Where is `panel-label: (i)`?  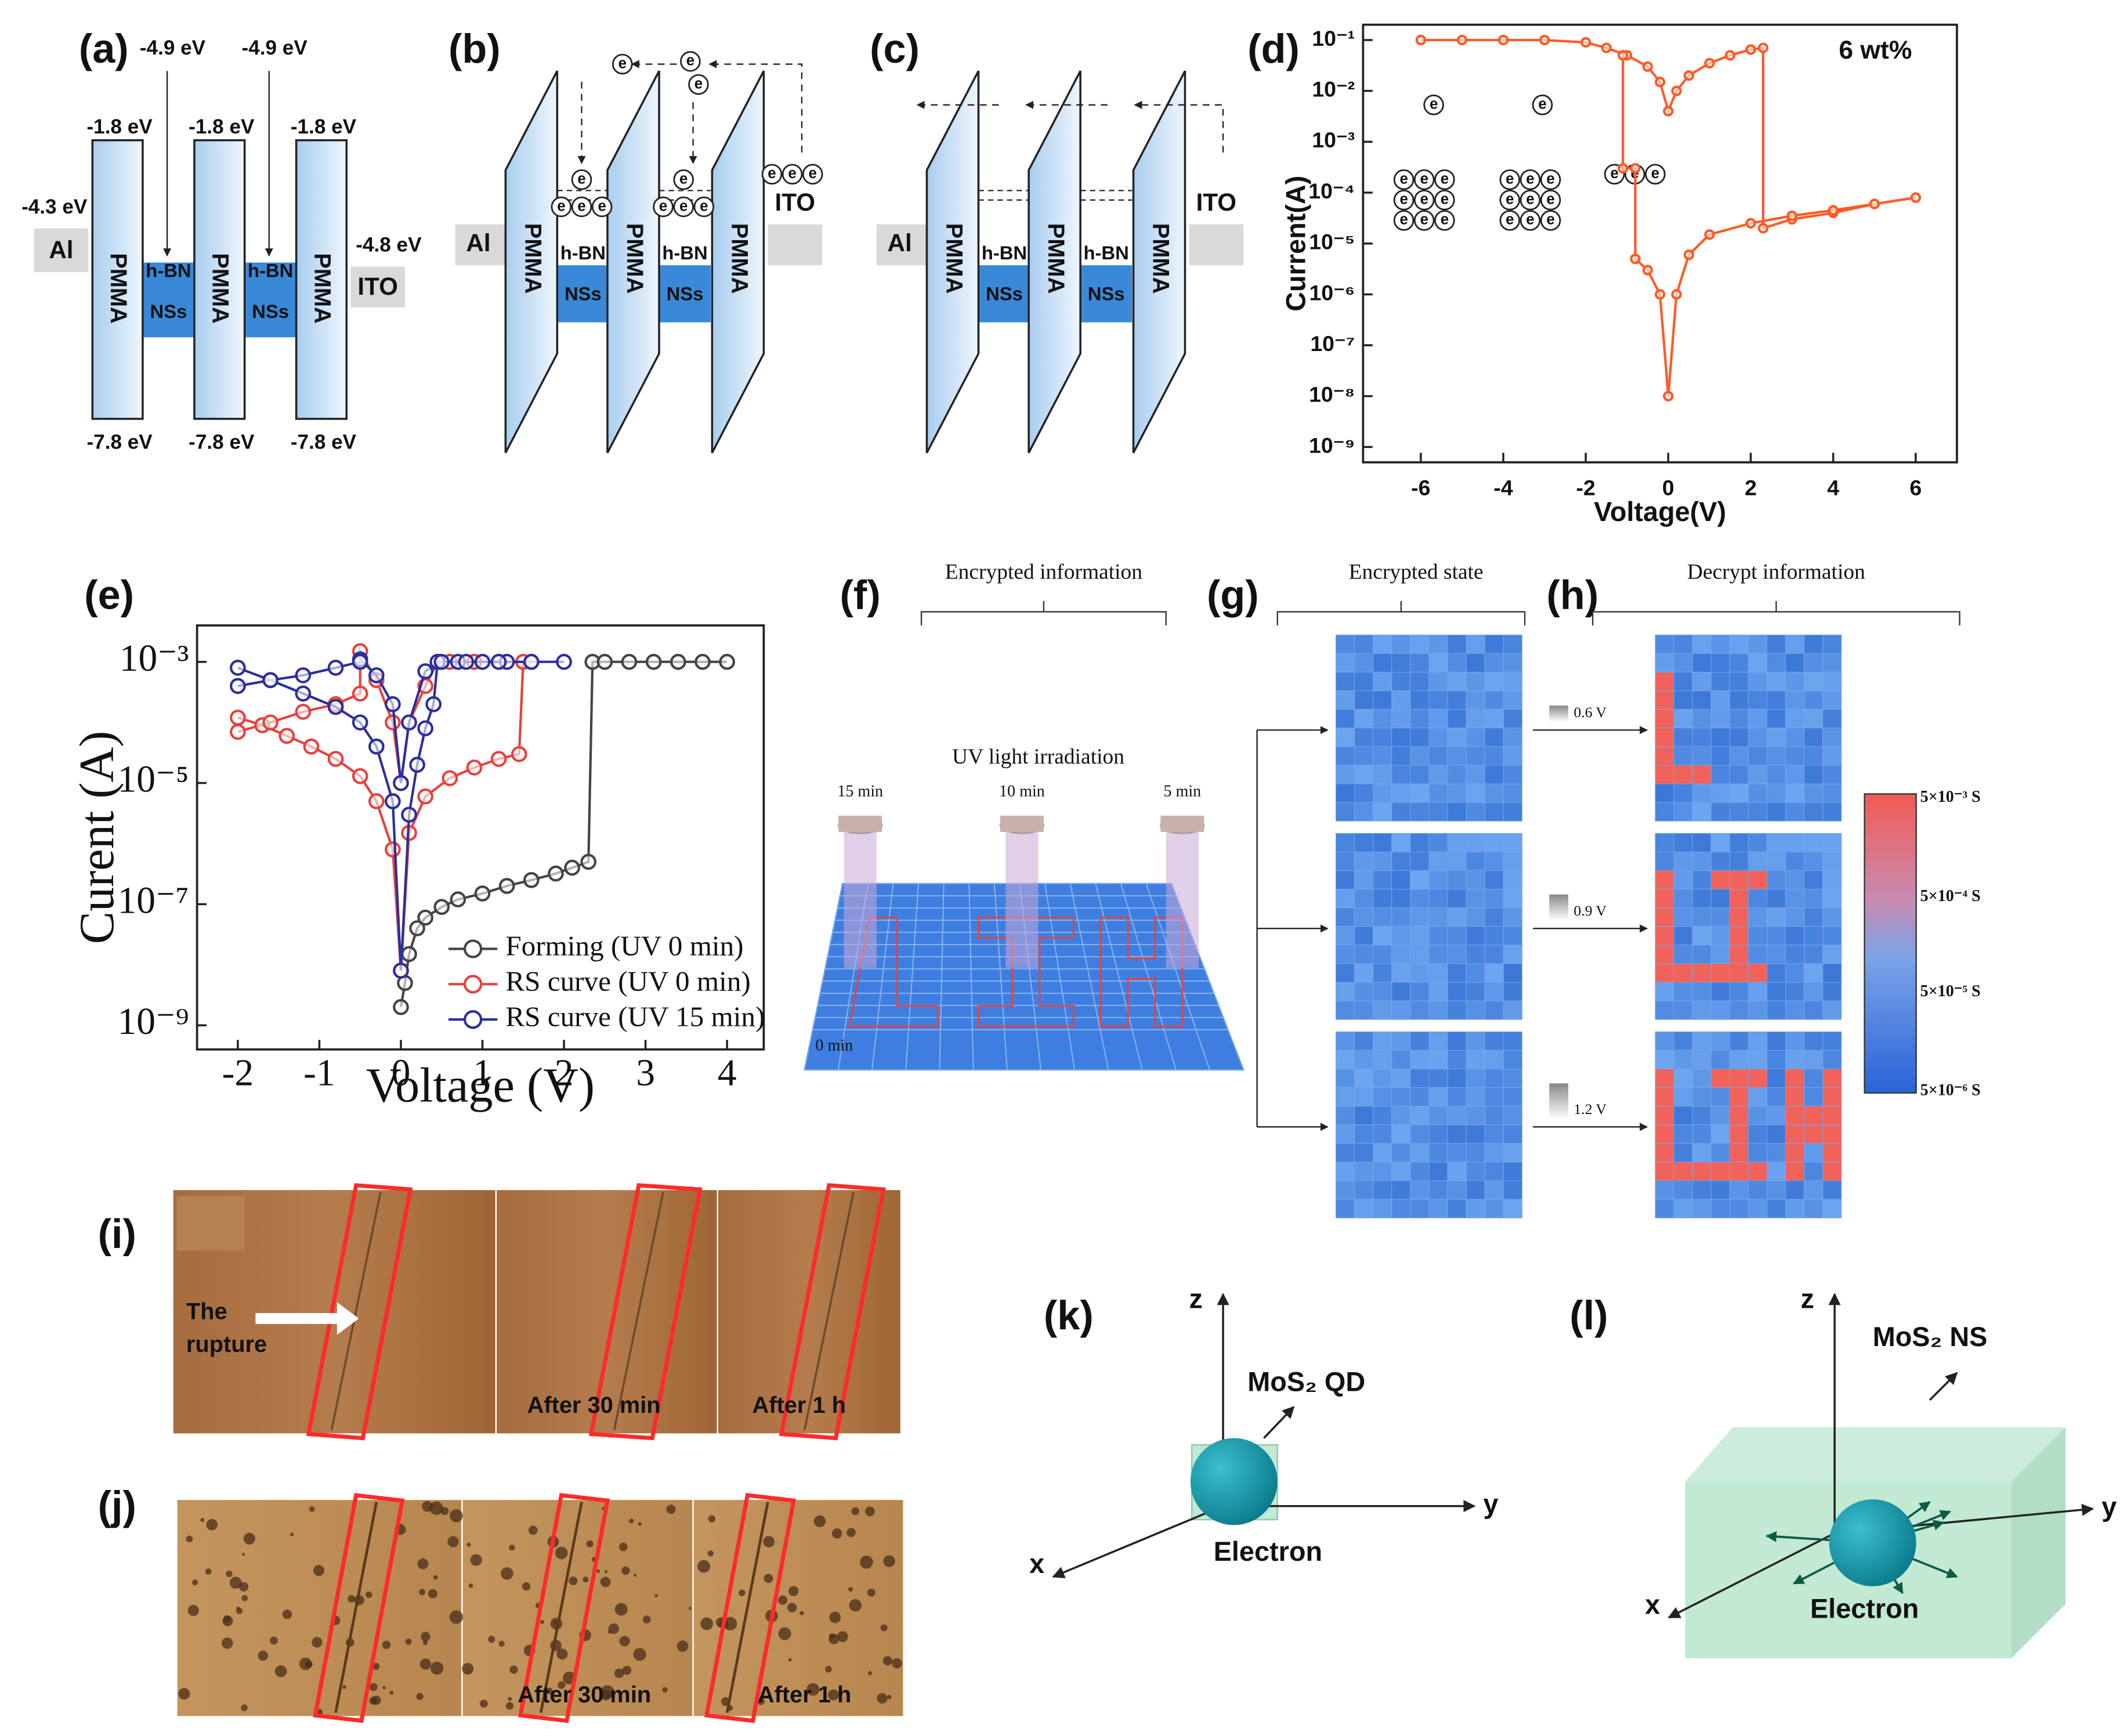 panel-label: (i) is located at coordinates (117, 1233).